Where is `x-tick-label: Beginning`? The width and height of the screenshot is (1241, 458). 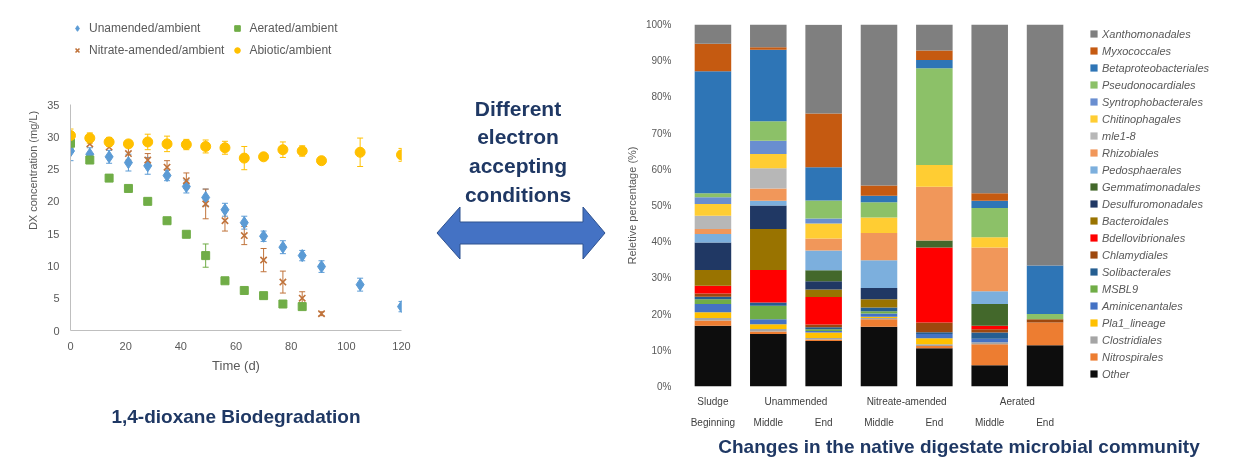
x-tick-label: Beginning is located at coordinates (713, 422).